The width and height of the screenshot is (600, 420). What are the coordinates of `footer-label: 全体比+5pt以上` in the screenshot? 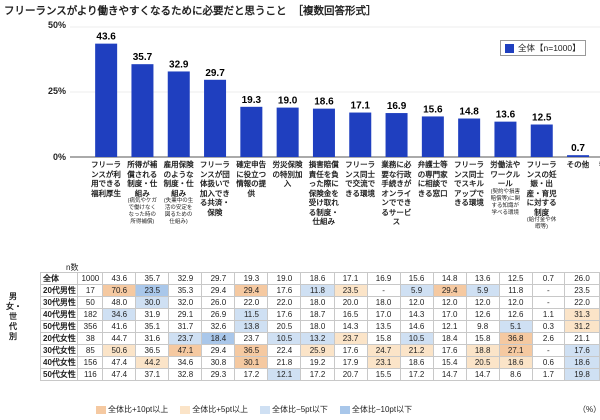 It's located at (220, 409).